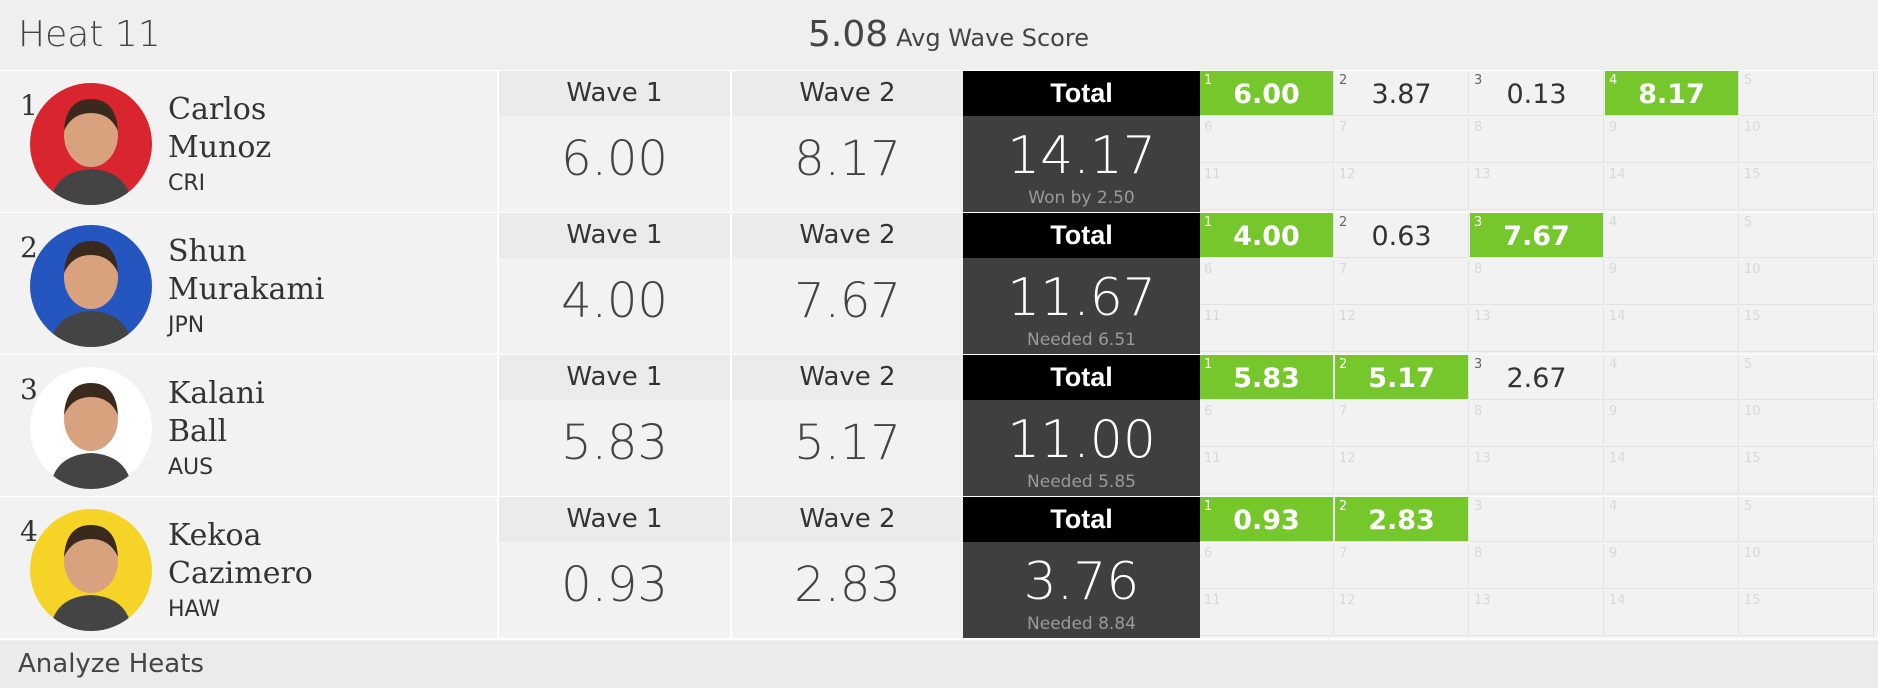  Describe the element at coordinates (1402, 93) in the screenshot. I see `wave-cell: 2 3.87` at that location.